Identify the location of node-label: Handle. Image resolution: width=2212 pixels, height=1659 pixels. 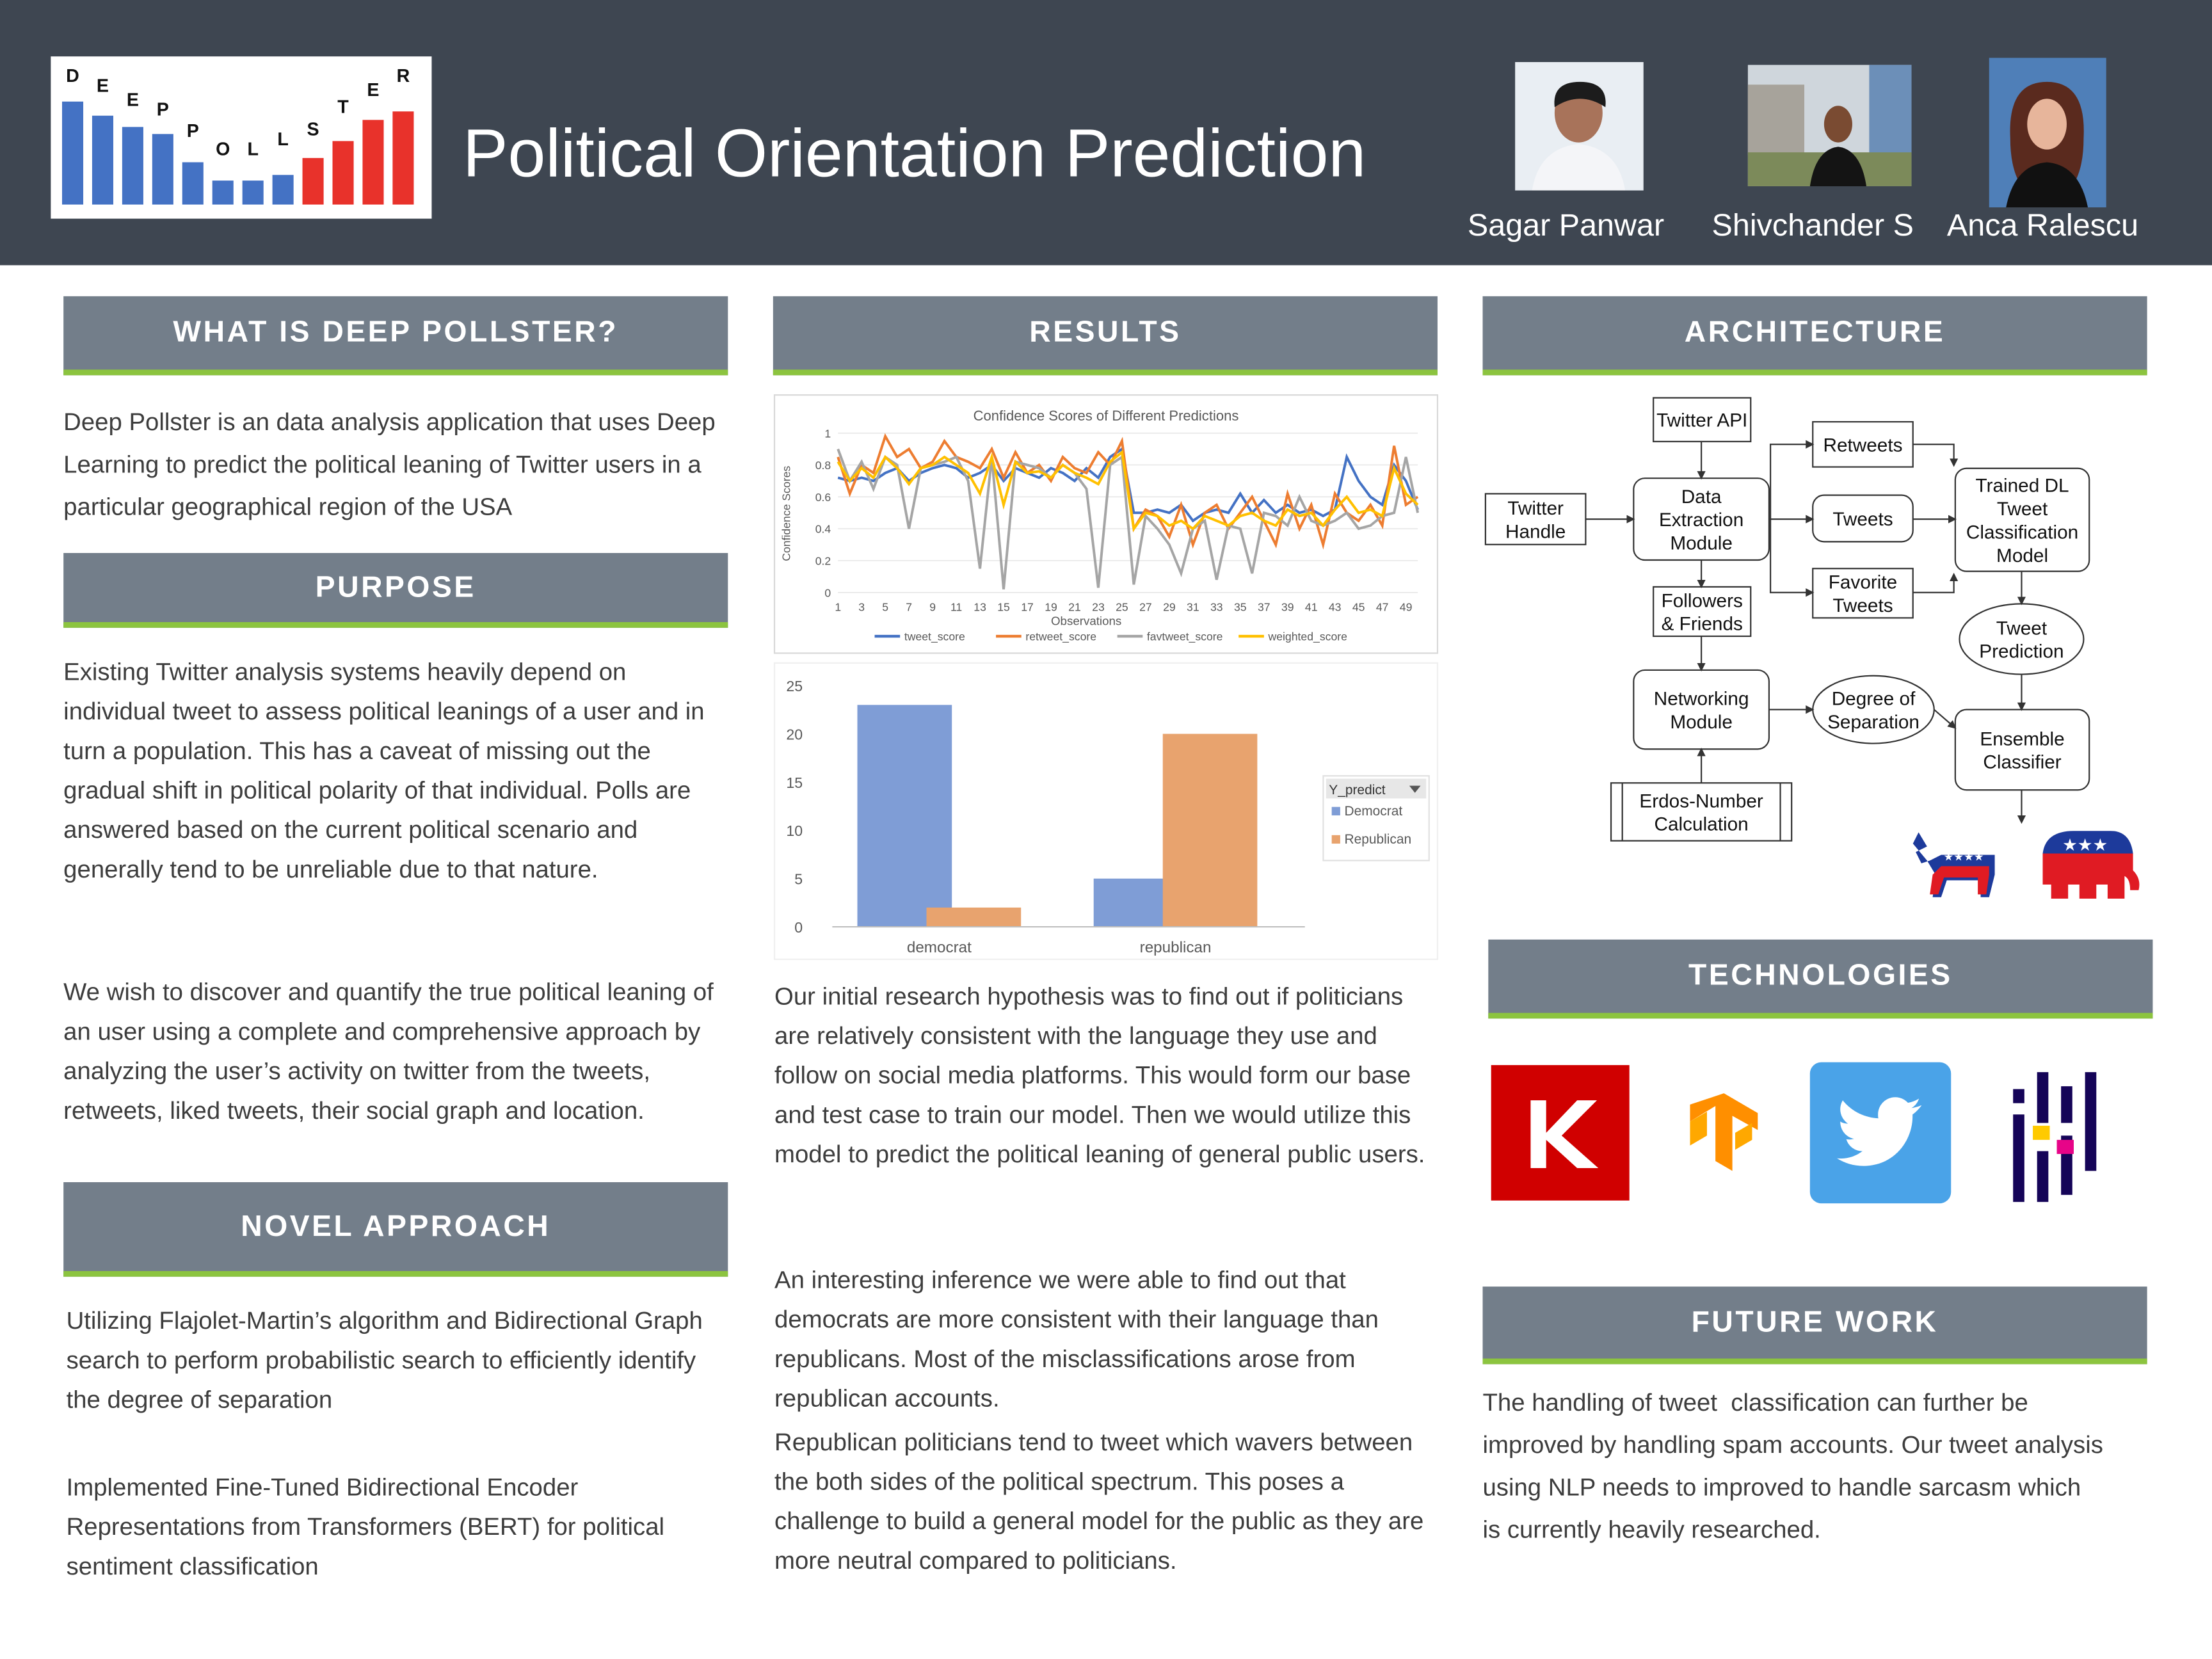
(1535, 531).